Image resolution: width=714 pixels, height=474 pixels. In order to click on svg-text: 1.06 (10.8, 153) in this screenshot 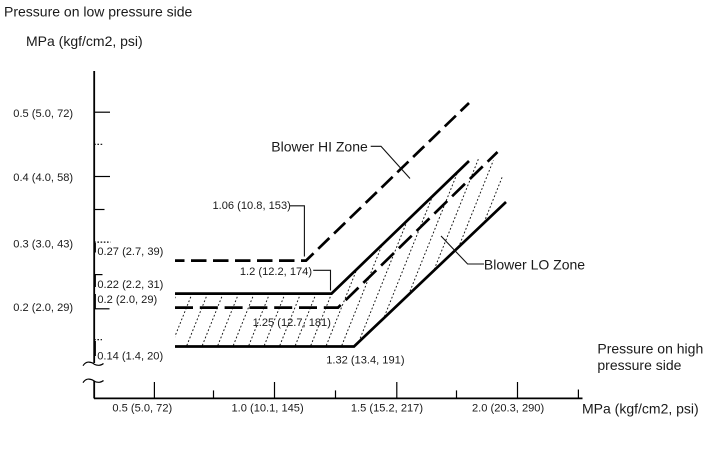, I will do `click(252, 206)`.